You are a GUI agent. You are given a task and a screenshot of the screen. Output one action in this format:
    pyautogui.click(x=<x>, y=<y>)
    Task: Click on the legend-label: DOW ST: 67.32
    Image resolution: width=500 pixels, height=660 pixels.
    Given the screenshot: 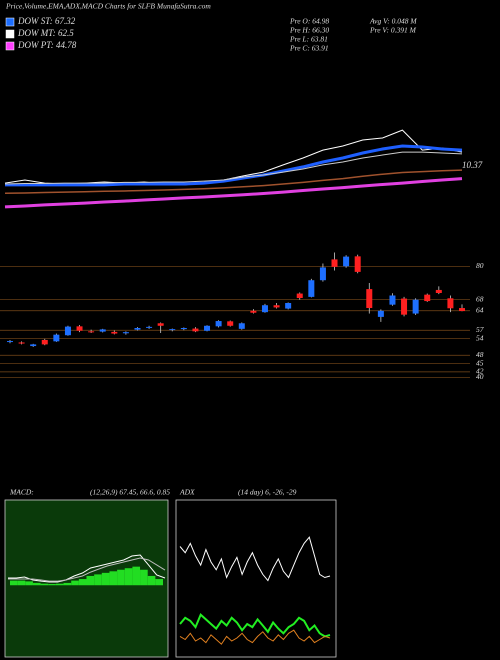 What is the action you would take?
    pyautogui.click(x=46, y=21)
    